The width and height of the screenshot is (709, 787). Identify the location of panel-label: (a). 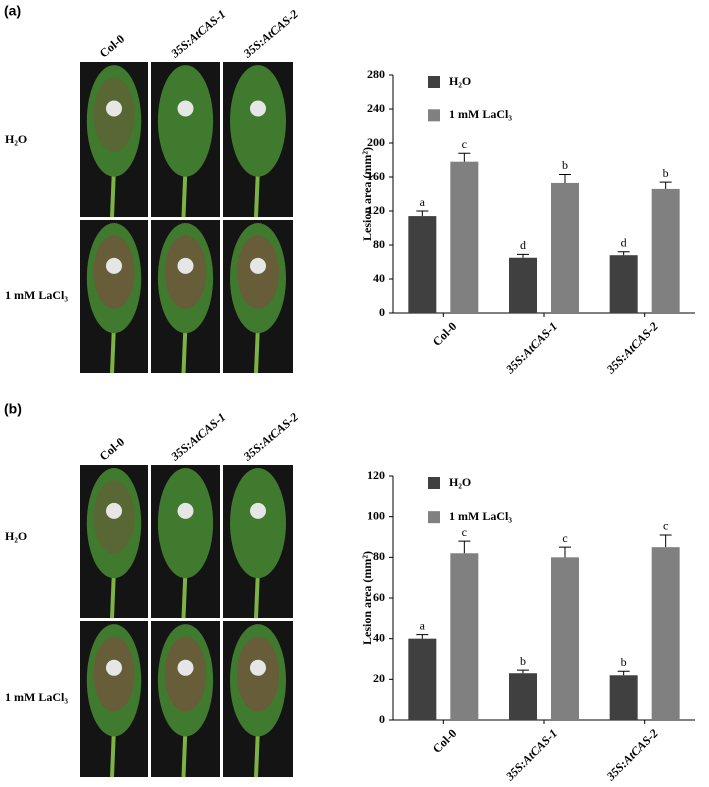
(12, 11).